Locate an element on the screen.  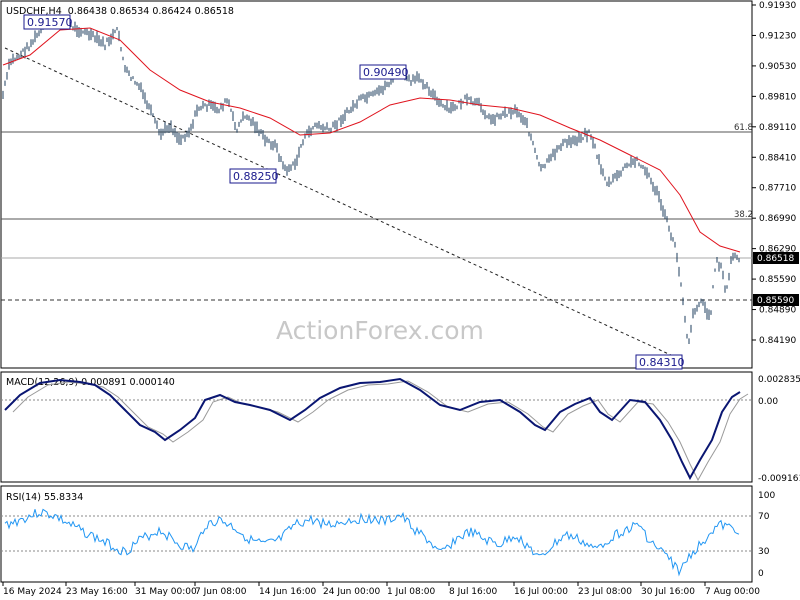
time-axis-label: 16 May 2024 is located at coordinates (32, 592).